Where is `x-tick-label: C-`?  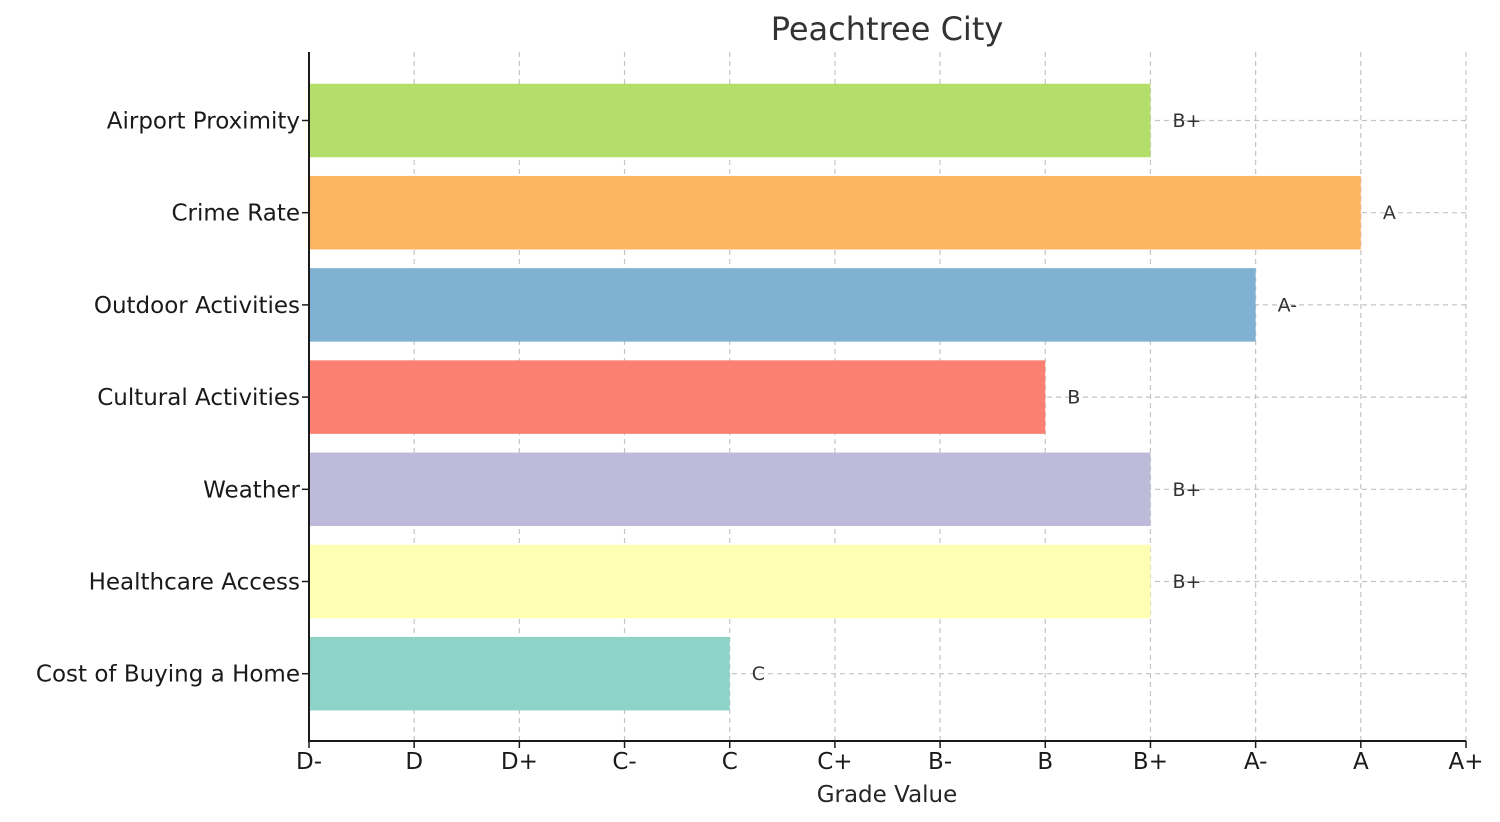
x-tick-label: C- is located at coordinates (624, 762).